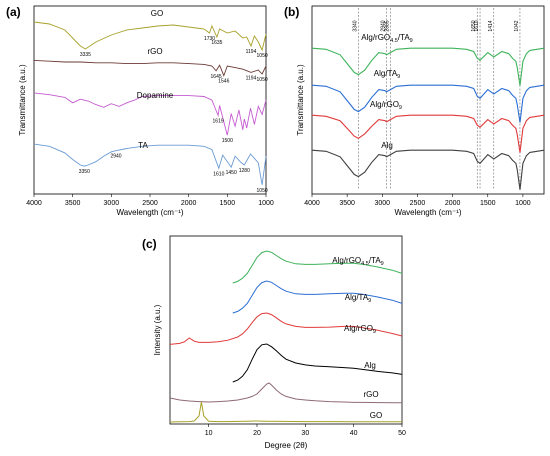 Image resolution: width=550 pixels, height=456 pixels. I want to click on panel-c-line-alg-rgo4-5-ta9, so click(317, 267).